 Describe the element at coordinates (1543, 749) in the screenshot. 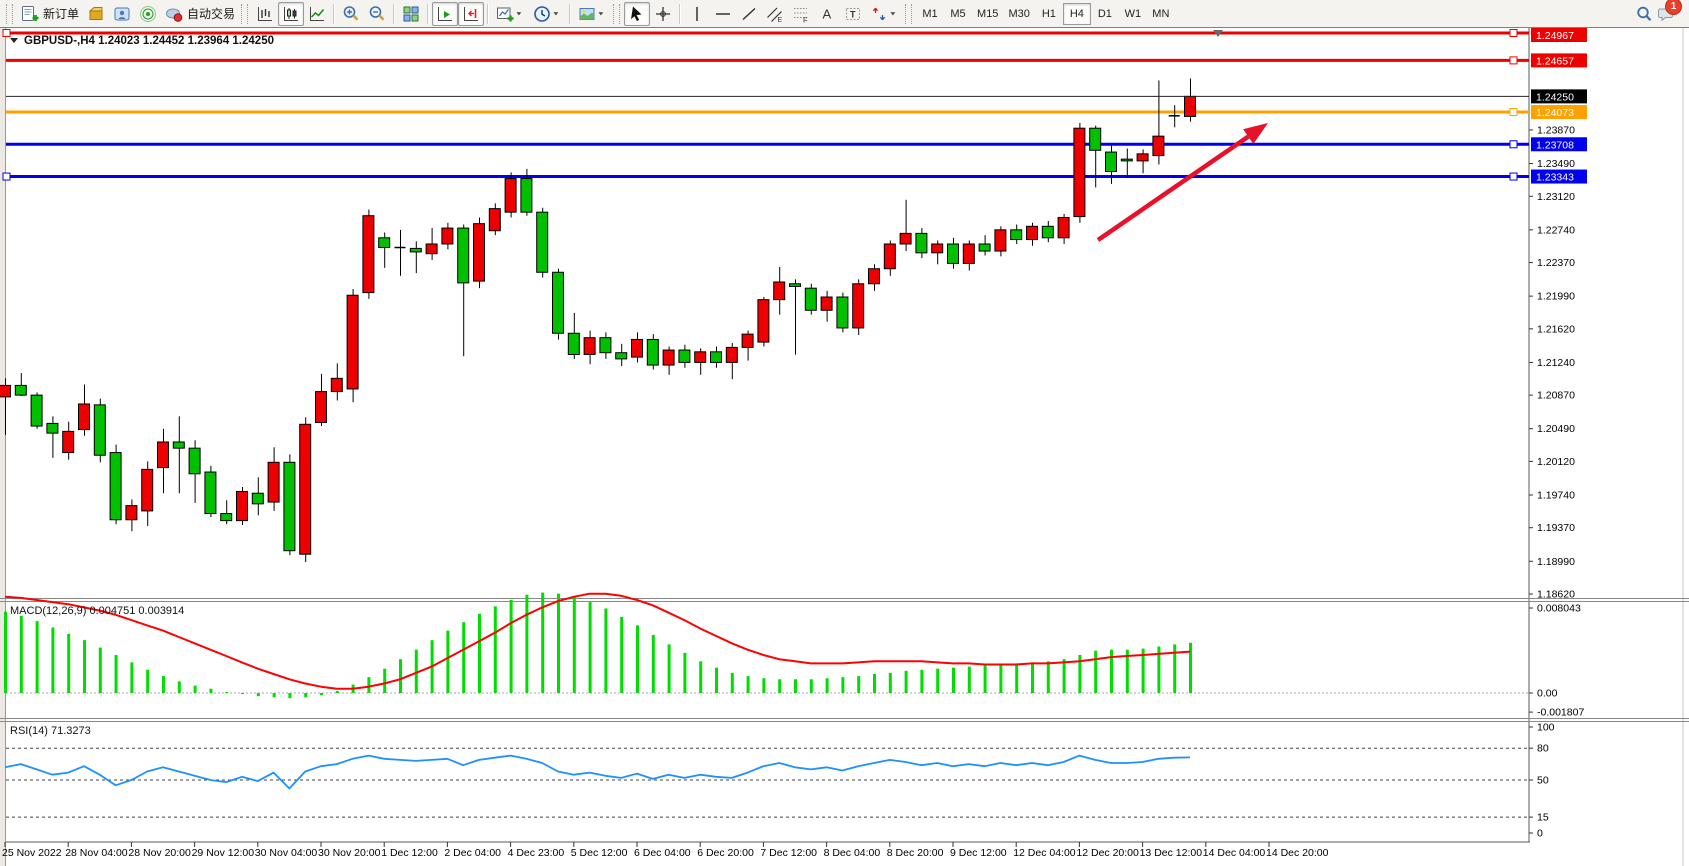

I see `rsi-axis-label: 80` at that location.